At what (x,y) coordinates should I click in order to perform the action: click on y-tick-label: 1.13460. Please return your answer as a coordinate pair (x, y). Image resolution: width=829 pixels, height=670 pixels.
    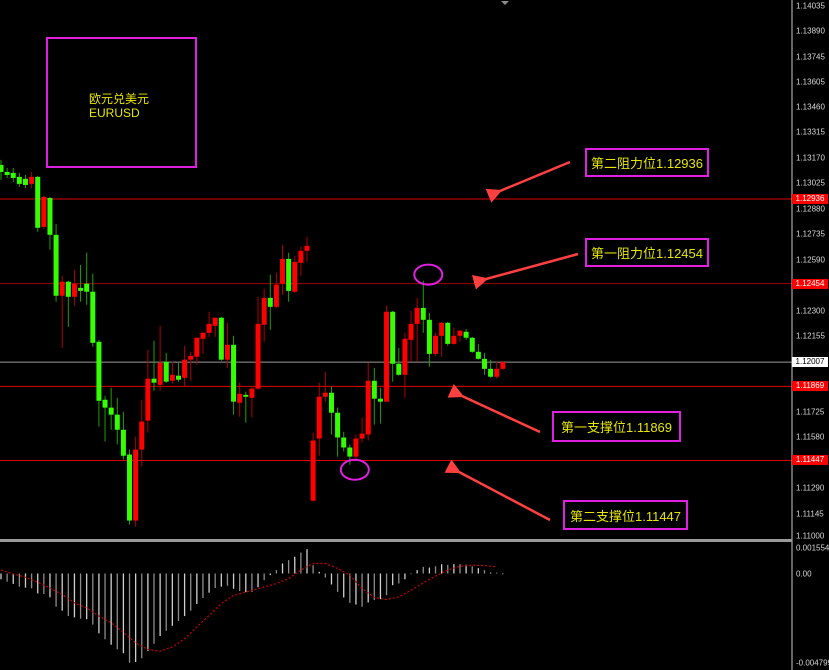
    Looking at the image, I should click on (810, 107).